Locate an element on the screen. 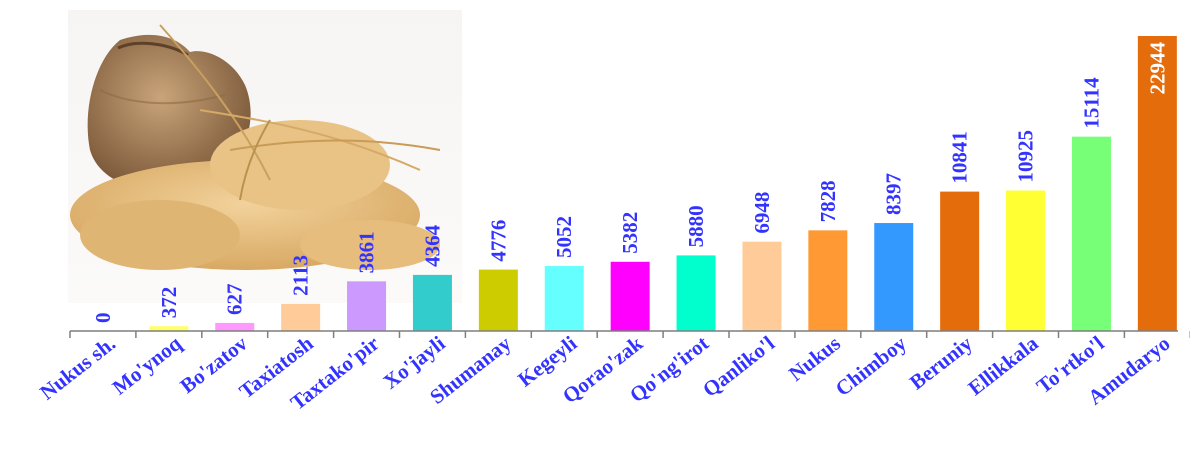 Image resolution: width=1190 pixels, height=468 pixels. data-label: 0 is located at coordinates (103, 318).